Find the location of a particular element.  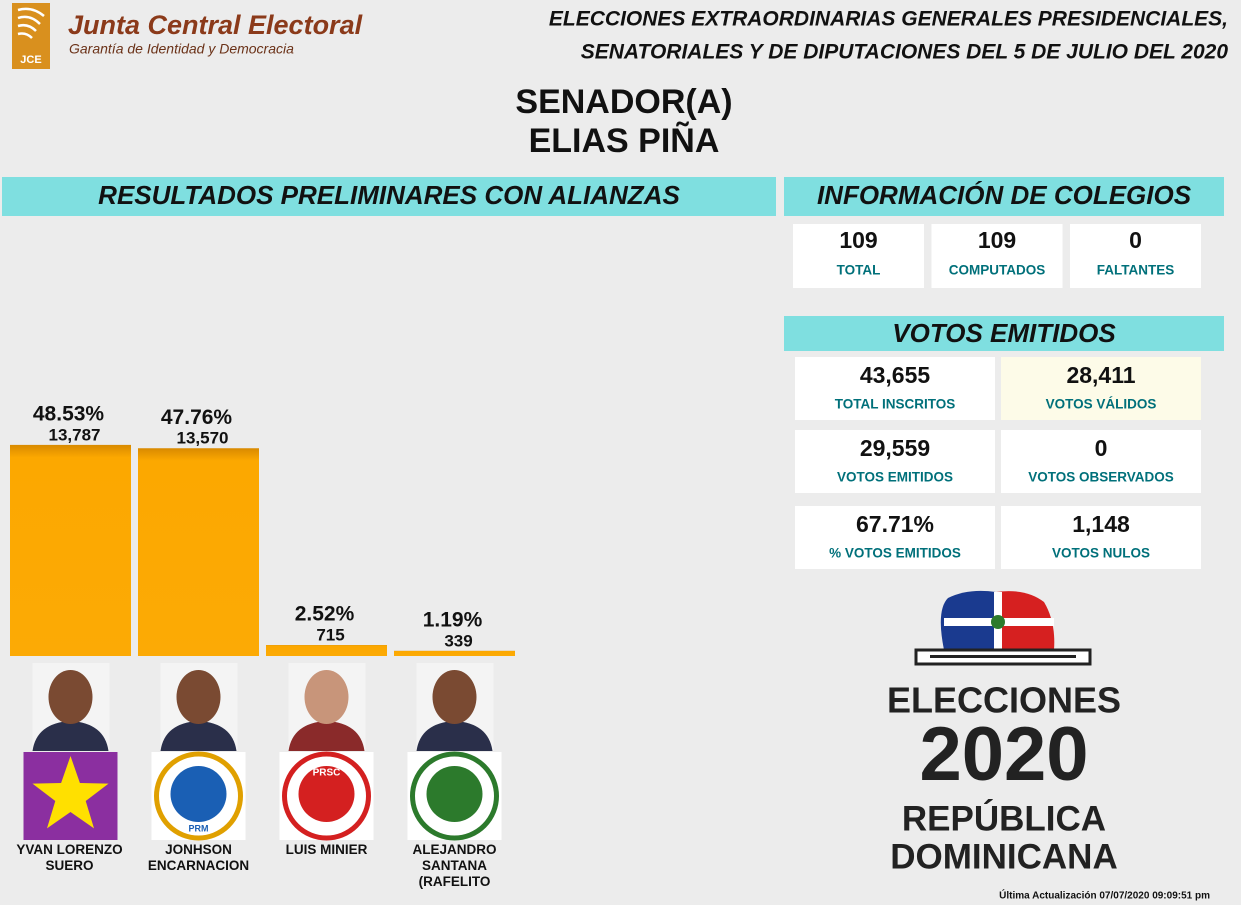

percent-label: 48.53% is located at coordinates (69, 413).